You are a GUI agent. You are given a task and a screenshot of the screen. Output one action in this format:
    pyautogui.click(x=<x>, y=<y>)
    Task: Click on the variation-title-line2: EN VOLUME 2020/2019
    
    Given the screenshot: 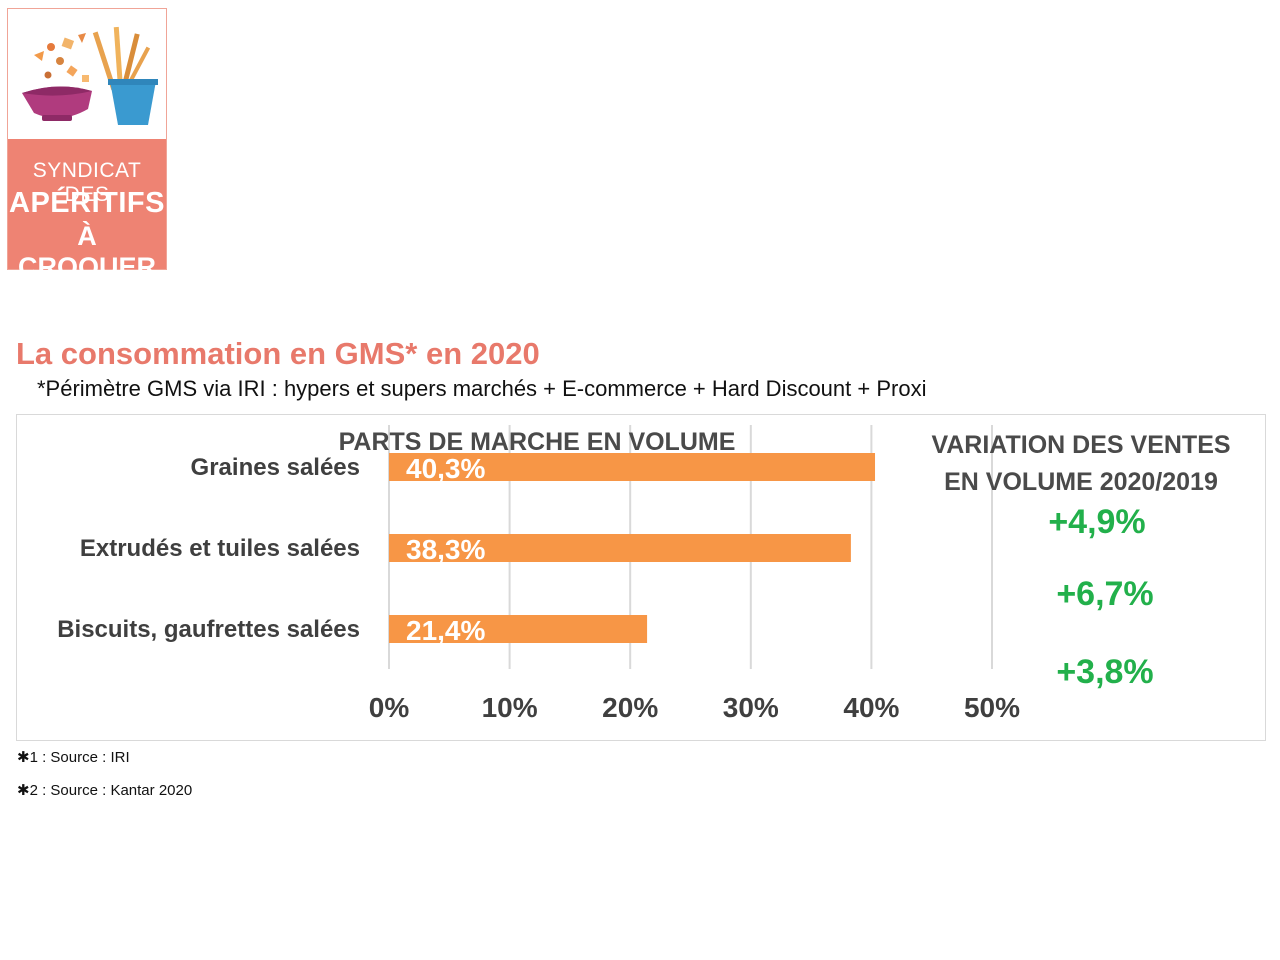 What is the action you would take?
    pyautogui.click(x=1081, y=482)
    